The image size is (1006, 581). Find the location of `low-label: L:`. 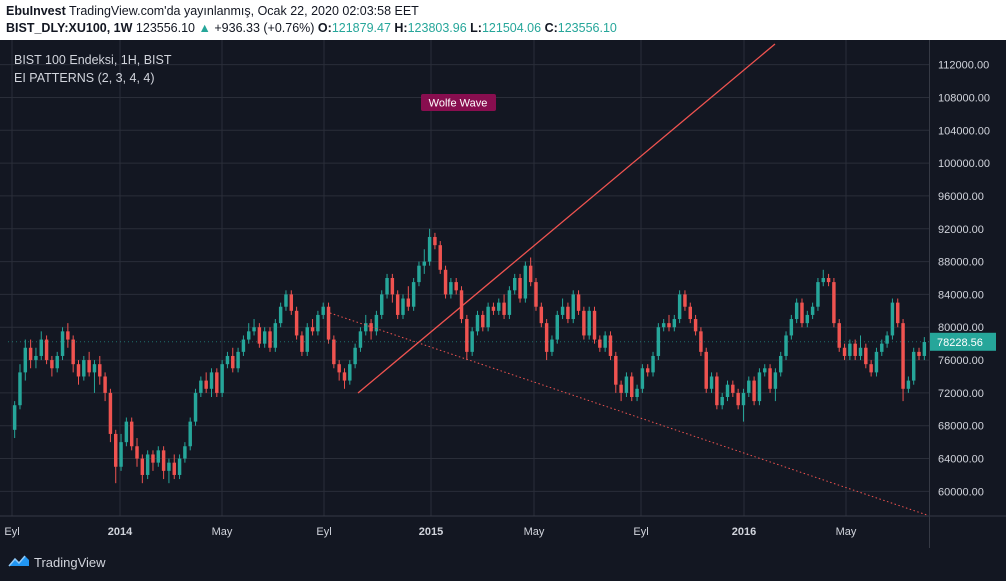

low-label: L: is located at coordinates (476, 28).